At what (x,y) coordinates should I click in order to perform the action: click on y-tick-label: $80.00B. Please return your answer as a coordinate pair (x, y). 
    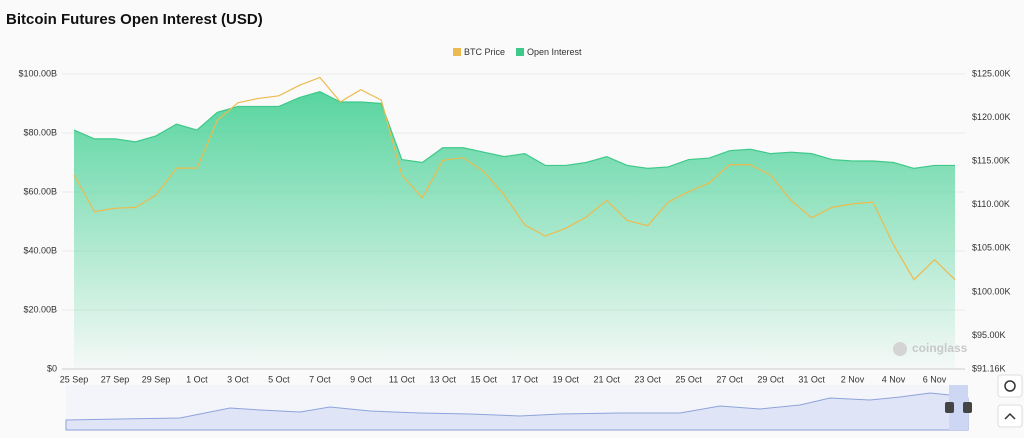
    Looking at the image, I should click on (40, 132).